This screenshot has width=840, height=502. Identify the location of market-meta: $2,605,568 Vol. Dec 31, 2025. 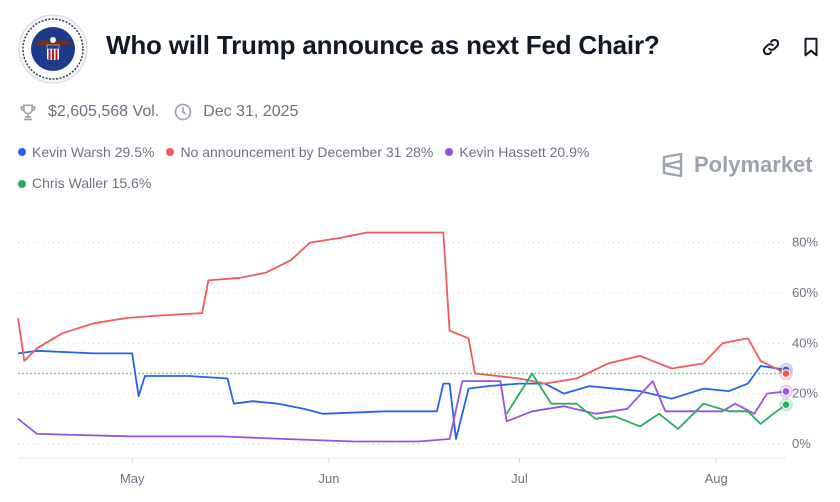
(158, 112).